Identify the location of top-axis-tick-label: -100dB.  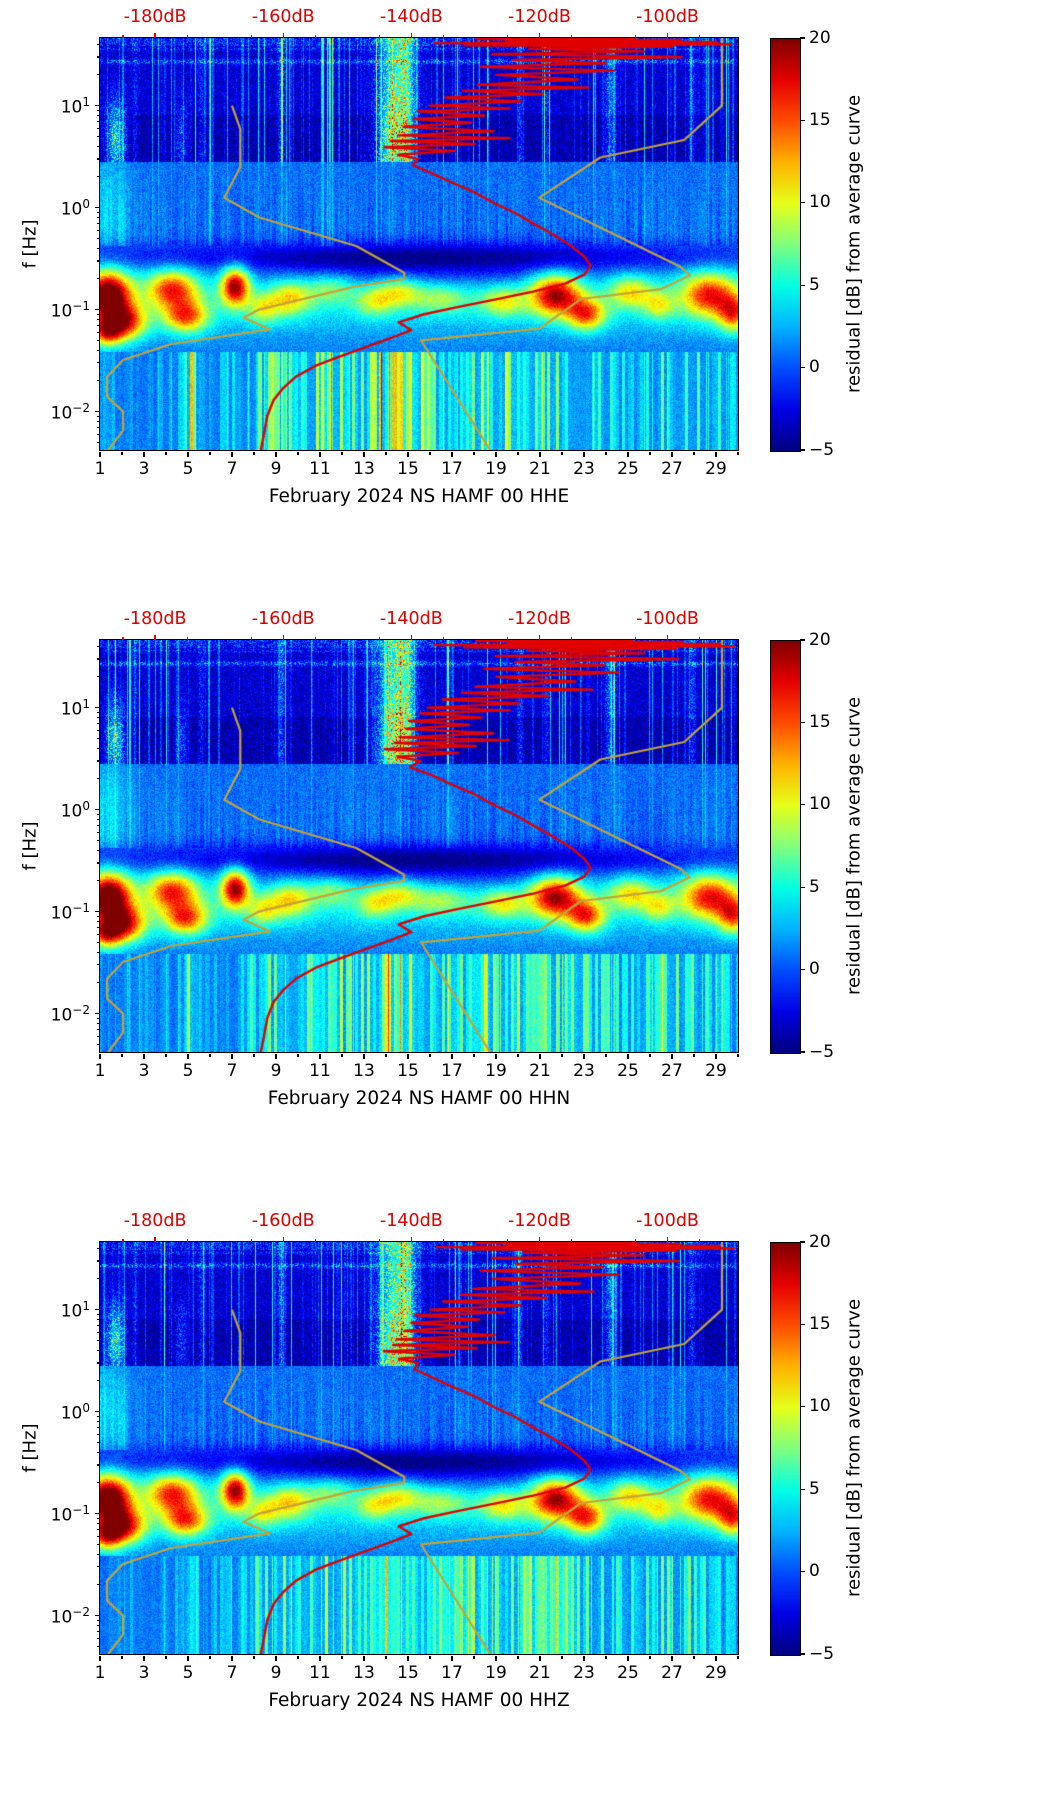
(667, 17).